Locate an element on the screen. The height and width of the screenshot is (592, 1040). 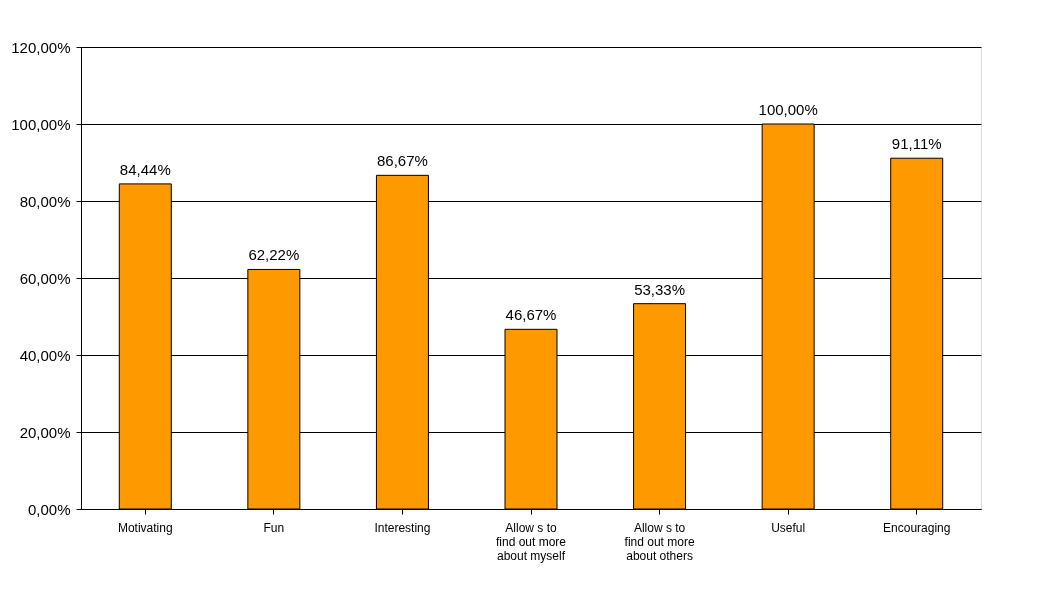
data-label: 46,67% is located at coordinates (531, 315).